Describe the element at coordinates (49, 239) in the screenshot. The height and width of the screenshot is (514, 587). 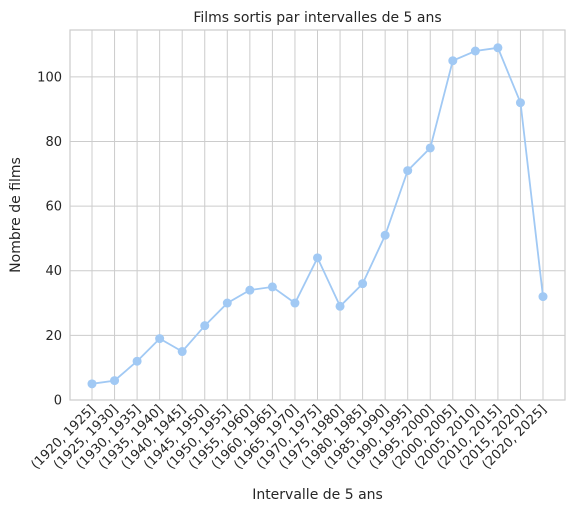
I see `y-tick-labels: 0 20 40 60 80 100` at that location.